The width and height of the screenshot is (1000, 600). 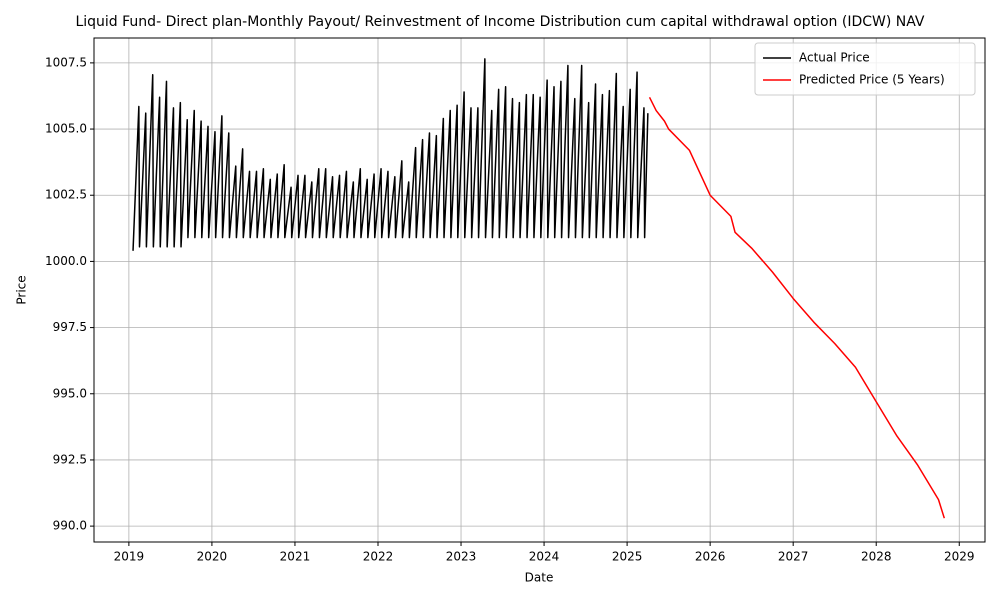 What do you see at coordinates (22, 289) in the screenshot?
I see `y-axis-label: Price` at bounding box center [22, 289].